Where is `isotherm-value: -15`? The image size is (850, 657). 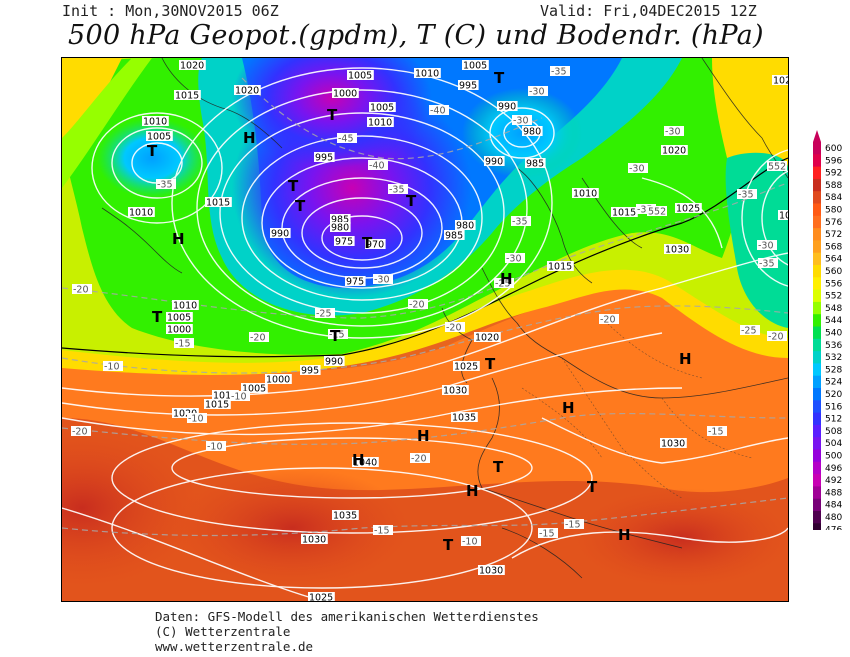
isotherm-value: -15 is located at coordinates (716, 432).